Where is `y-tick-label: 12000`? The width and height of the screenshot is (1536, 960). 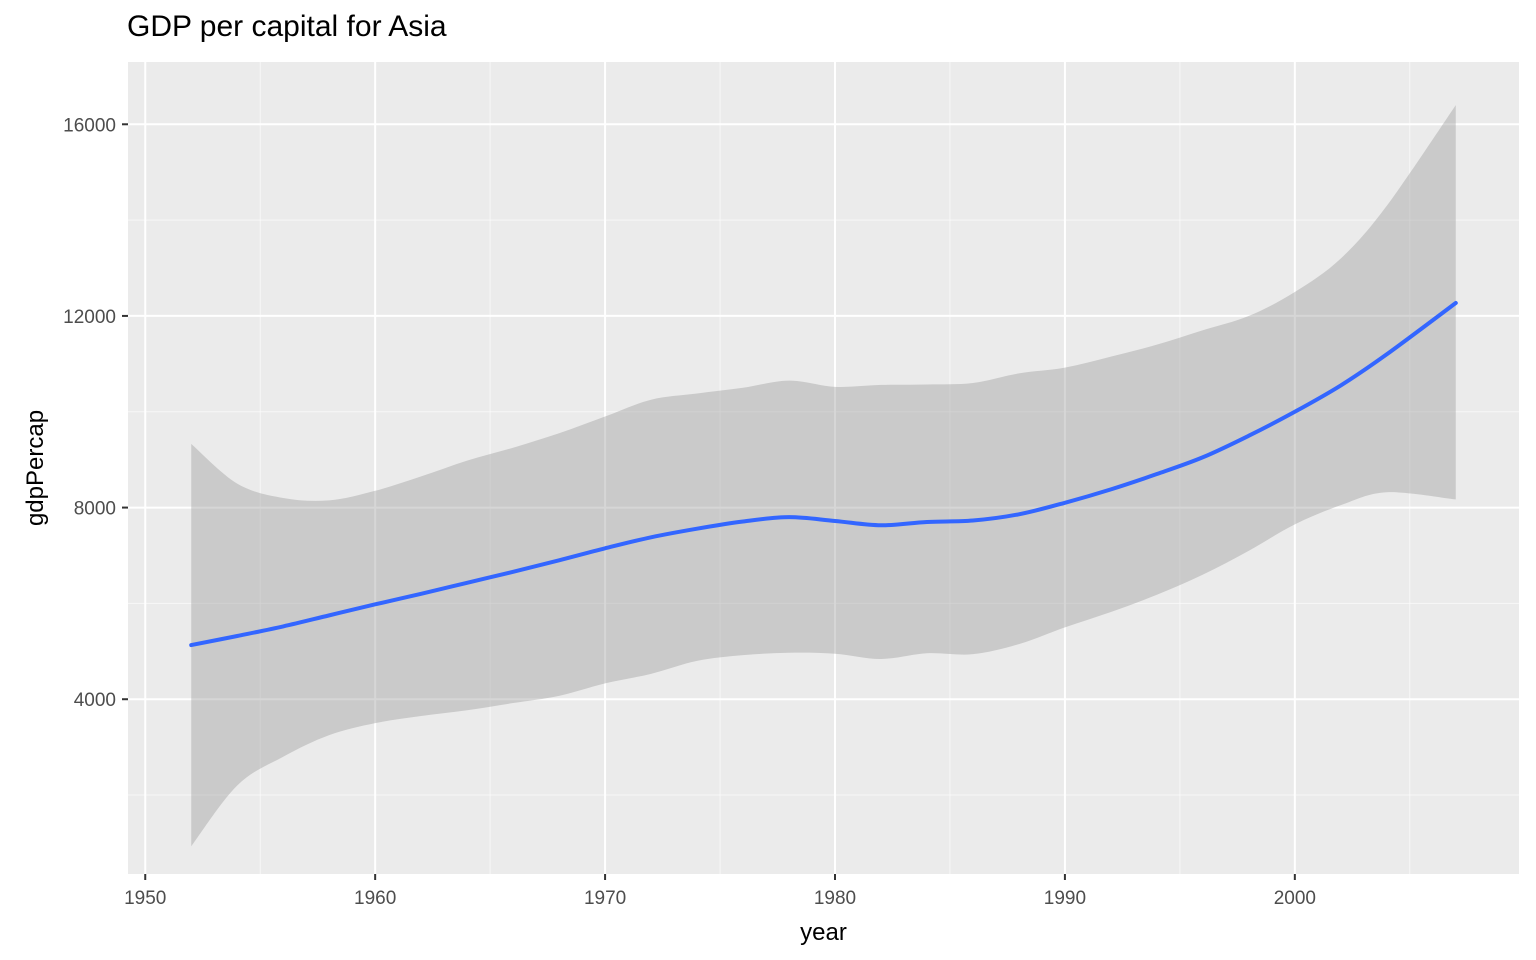 y-tick-label: 12000 is located at coordinates (89, 317).